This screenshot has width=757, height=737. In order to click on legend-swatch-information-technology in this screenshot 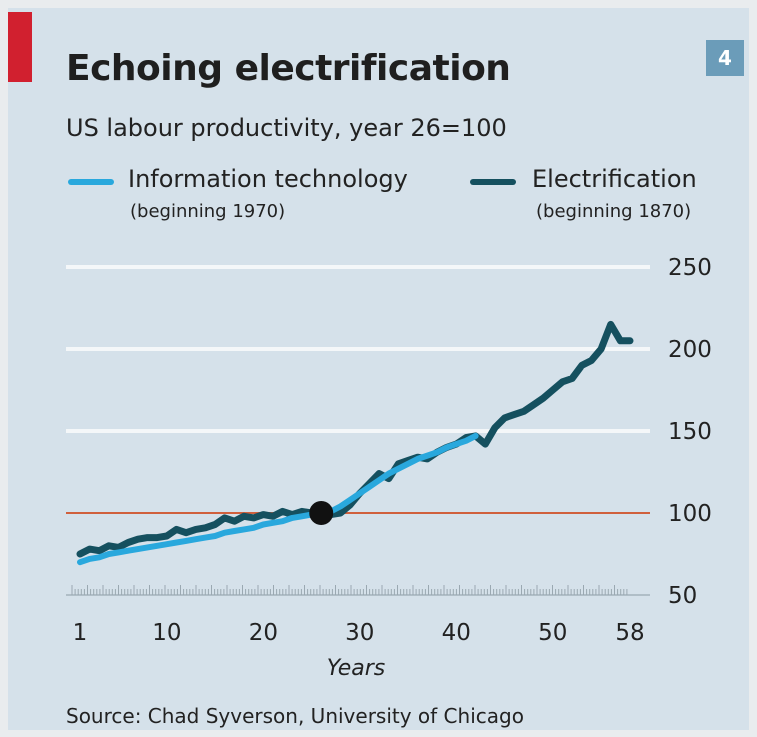, I will do `click(91, 182)`.